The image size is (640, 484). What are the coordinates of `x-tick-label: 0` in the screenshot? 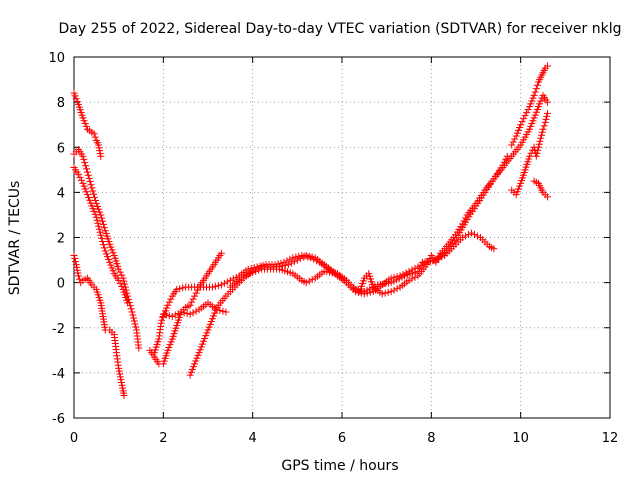 It's located at (74, 438).